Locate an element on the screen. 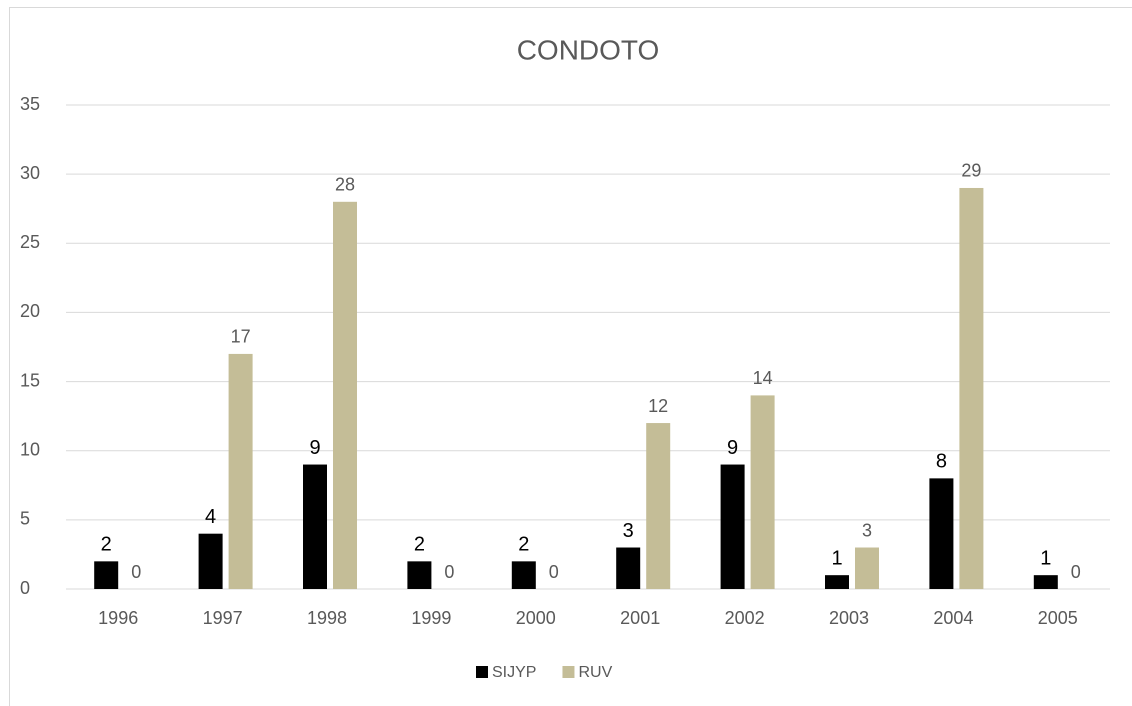  x-tick-label: 2005 is located at coordinates (1058, 618).